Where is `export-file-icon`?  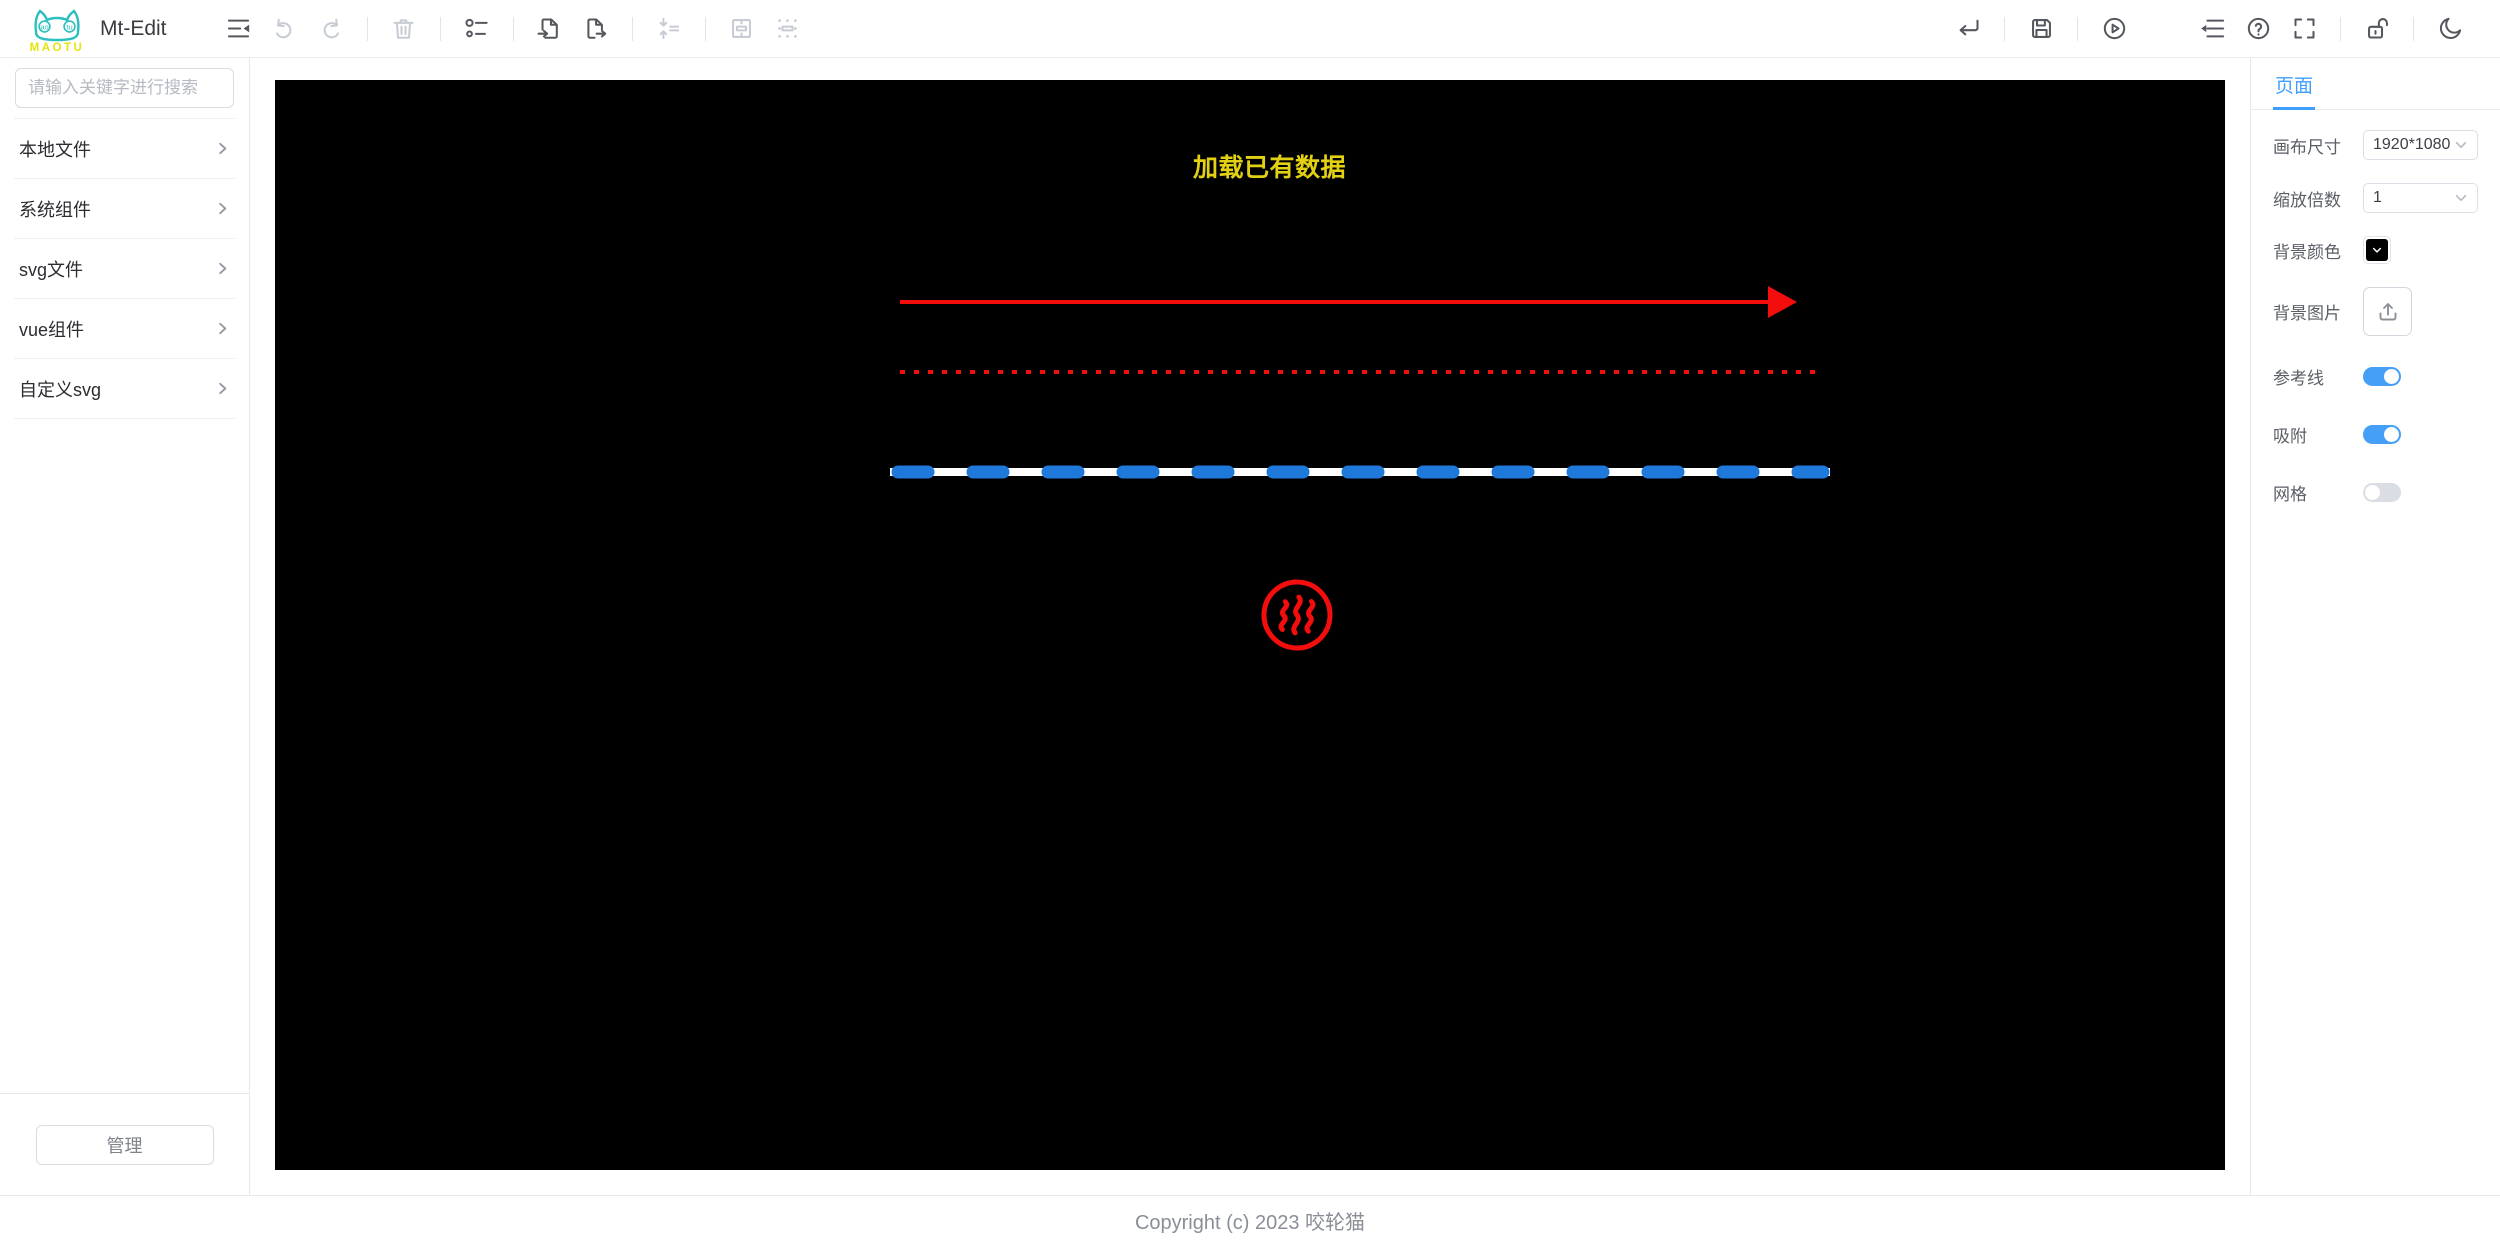
export-file-icon is located at coordinates (597, 28).